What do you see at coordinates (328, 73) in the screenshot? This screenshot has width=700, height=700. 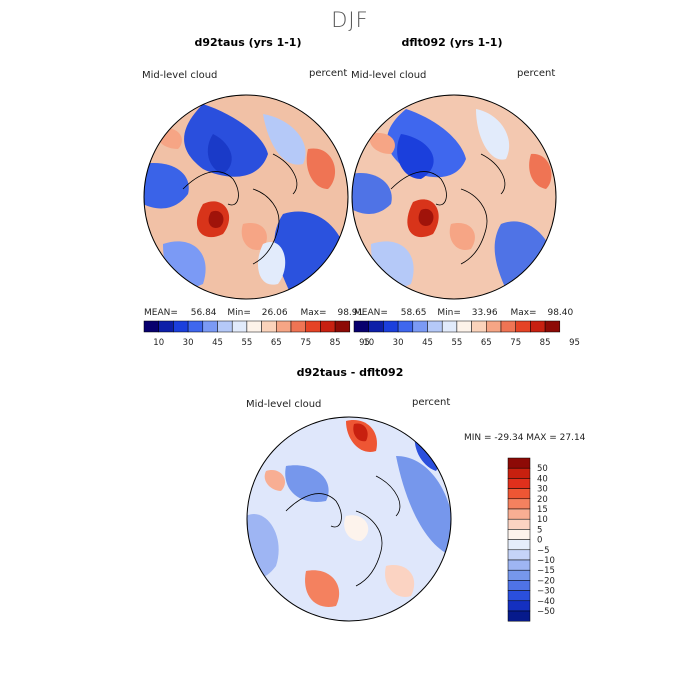 I see `panel-1-units: percent` at bounding box center [328, 73].